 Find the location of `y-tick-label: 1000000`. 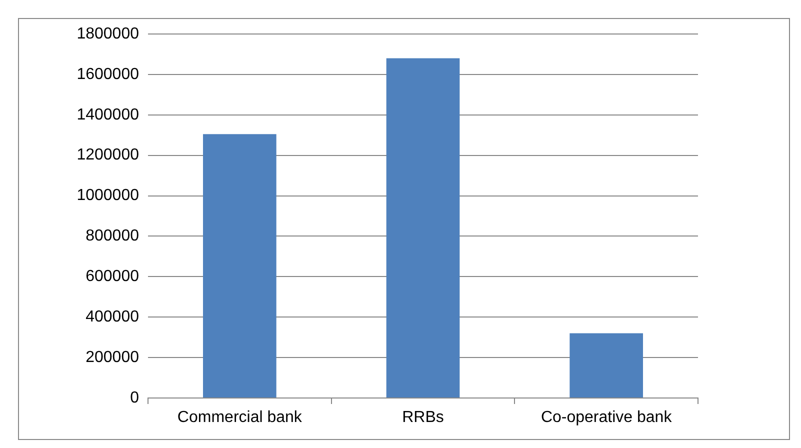

y-tick-label: 1000000 is located at coordinates (108, 195).